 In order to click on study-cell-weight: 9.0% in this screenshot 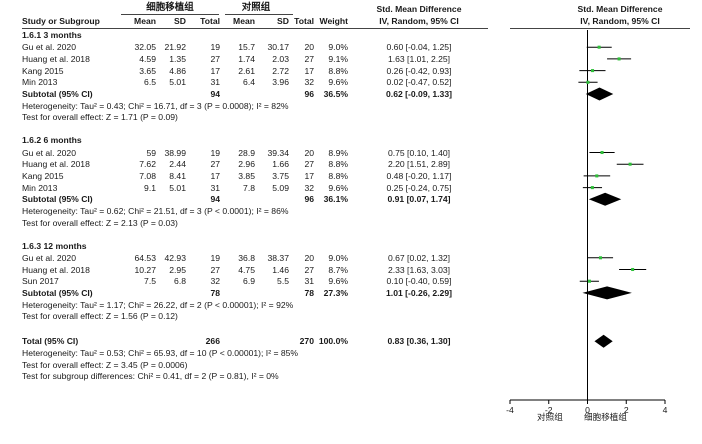, I will do `click(338, 47)`.